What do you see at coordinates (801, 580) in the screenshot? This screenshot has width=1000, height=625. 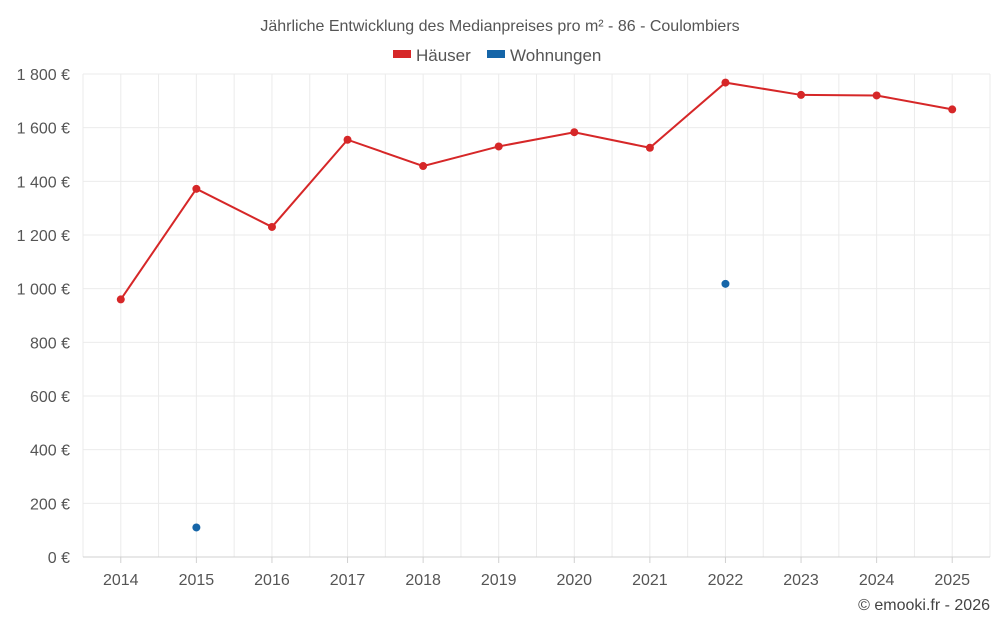 I see `x-tick-label: 2023` at bounding box center [801, 580].